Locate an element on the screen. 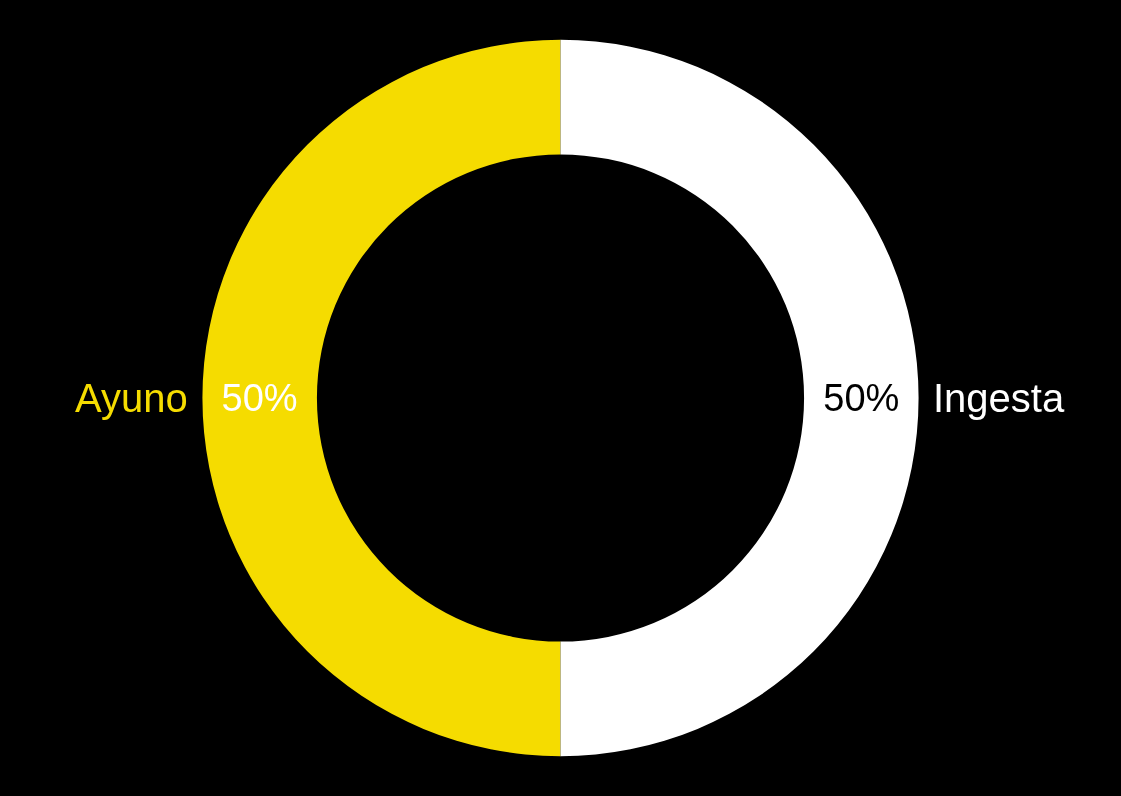 The height and width of the screenshot is (796, 1121). slice-label: Ayuno is located at coordinates (131, 398).